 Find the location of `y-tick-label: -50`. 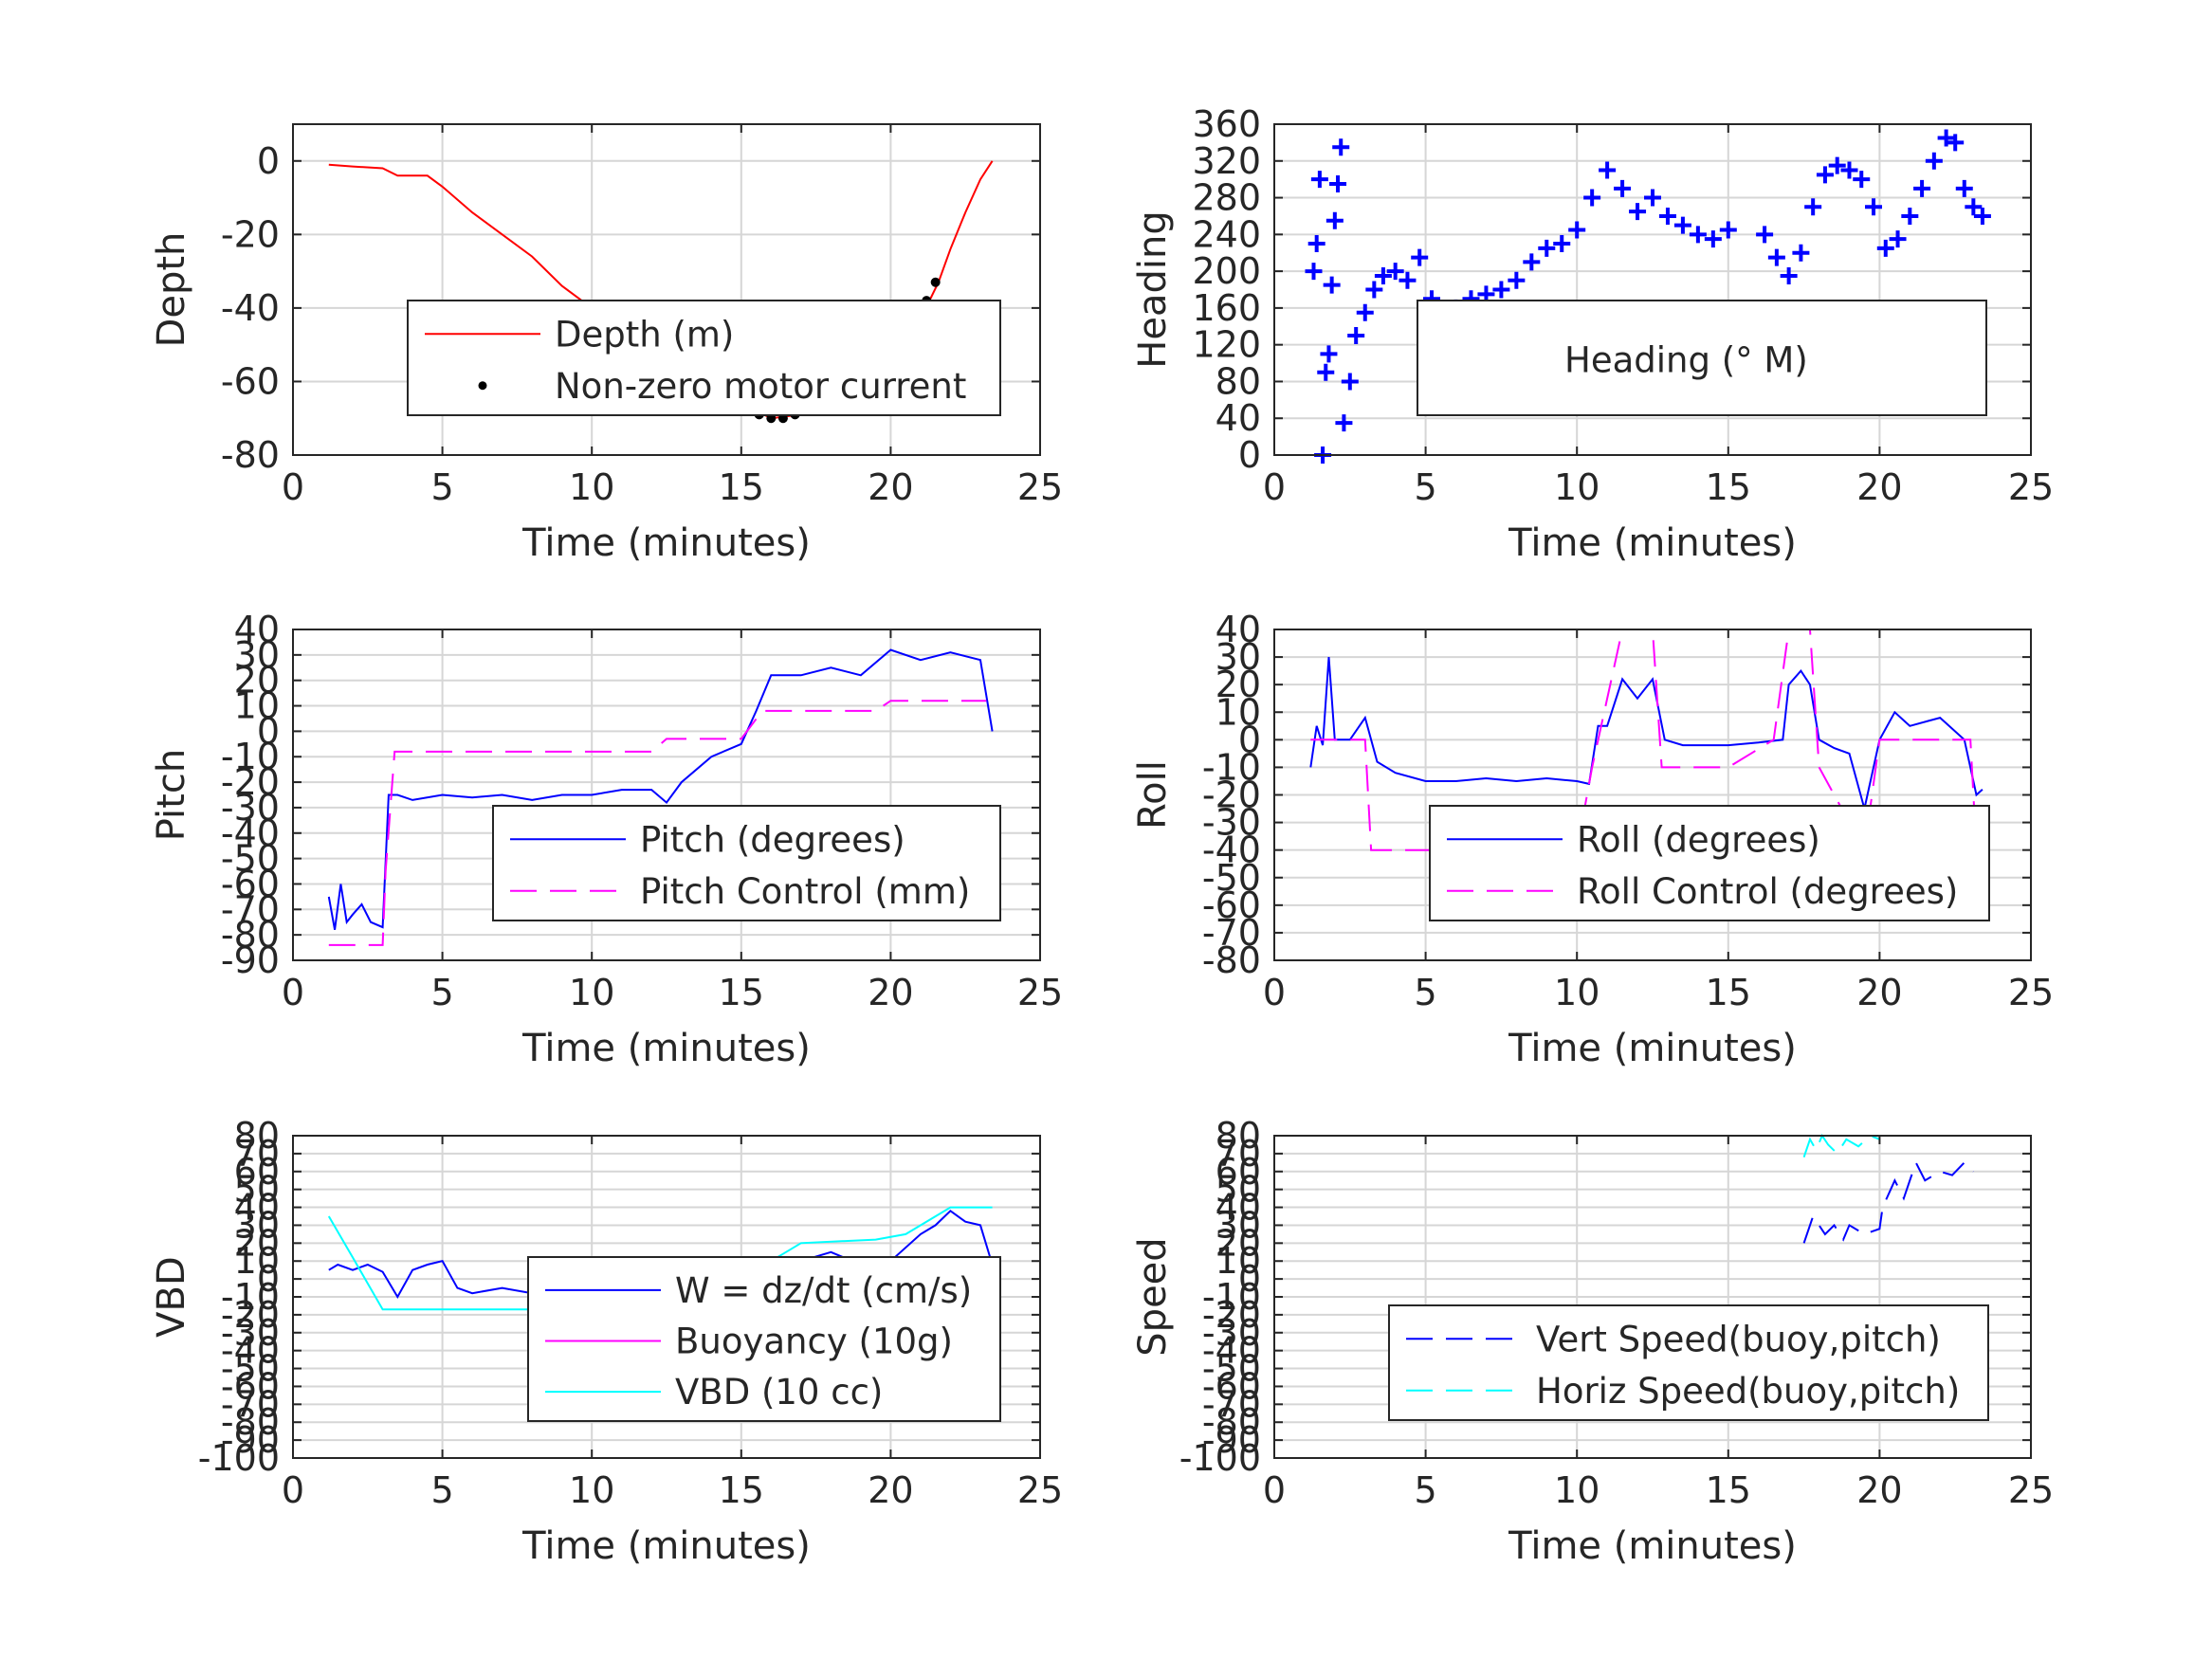

y-tick-label: -50 is located at coordinates (250, 859).